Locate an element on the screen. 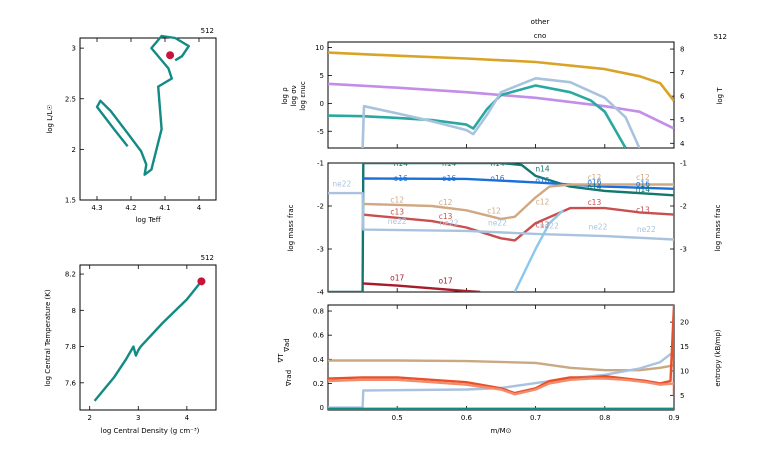 Image resolution: width=766 pixels, height=460 pixels. abund-o17-line is located at coordinates (421, 287).